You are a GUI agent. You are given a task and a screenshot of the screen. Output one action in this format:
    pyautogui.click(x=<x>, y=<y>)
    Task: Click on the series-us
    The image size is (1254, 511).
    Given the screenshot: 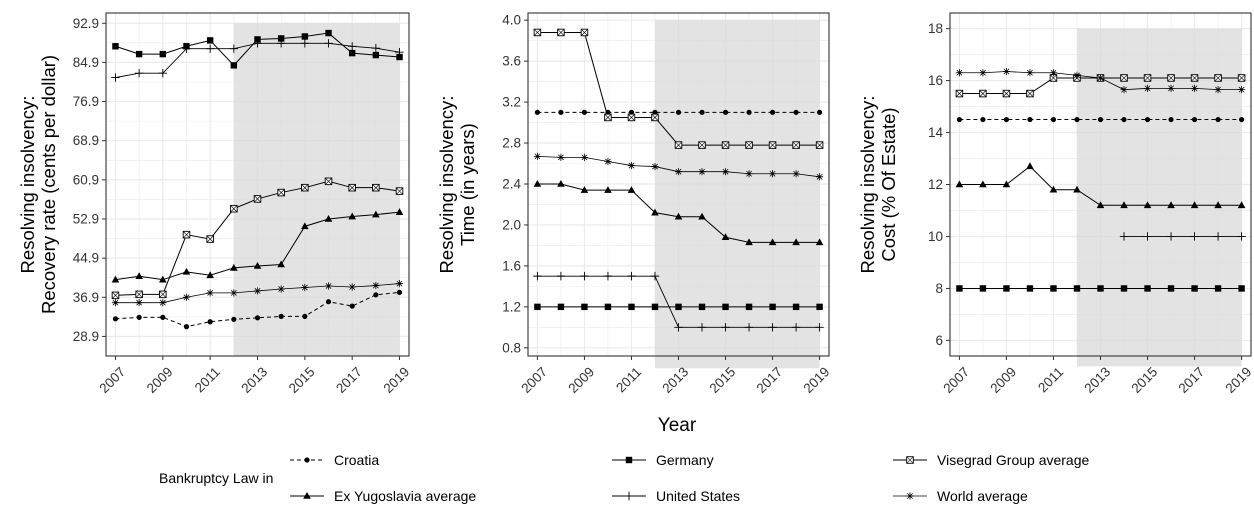 What is the action you would take?
    pyautogui.click(x=678, y=301)
    